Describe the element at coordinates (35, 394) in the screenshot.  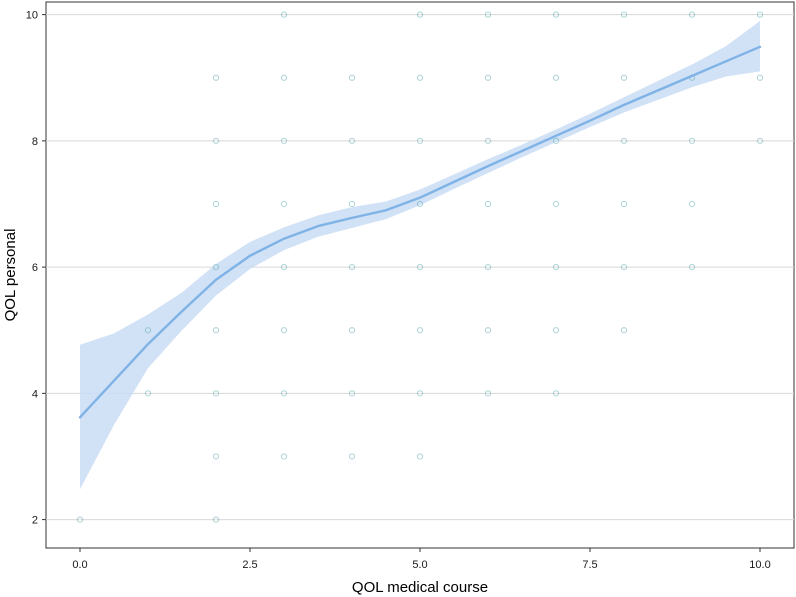
I see `y-tick-label: 4` at that location.